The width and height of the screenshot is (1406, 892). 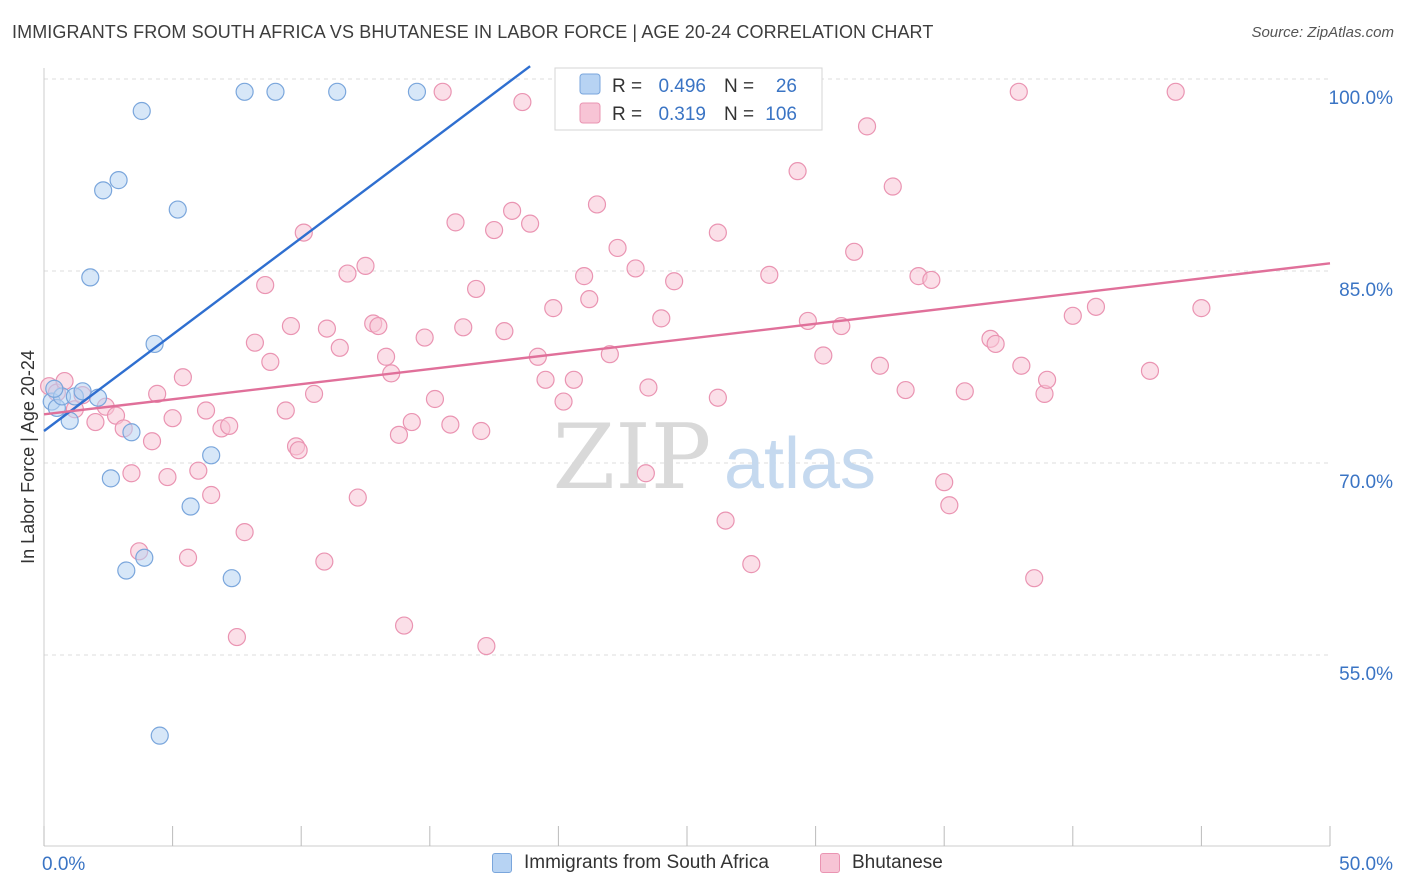 I want to click on south-africa-trend-line, so click(x=287, y=248).